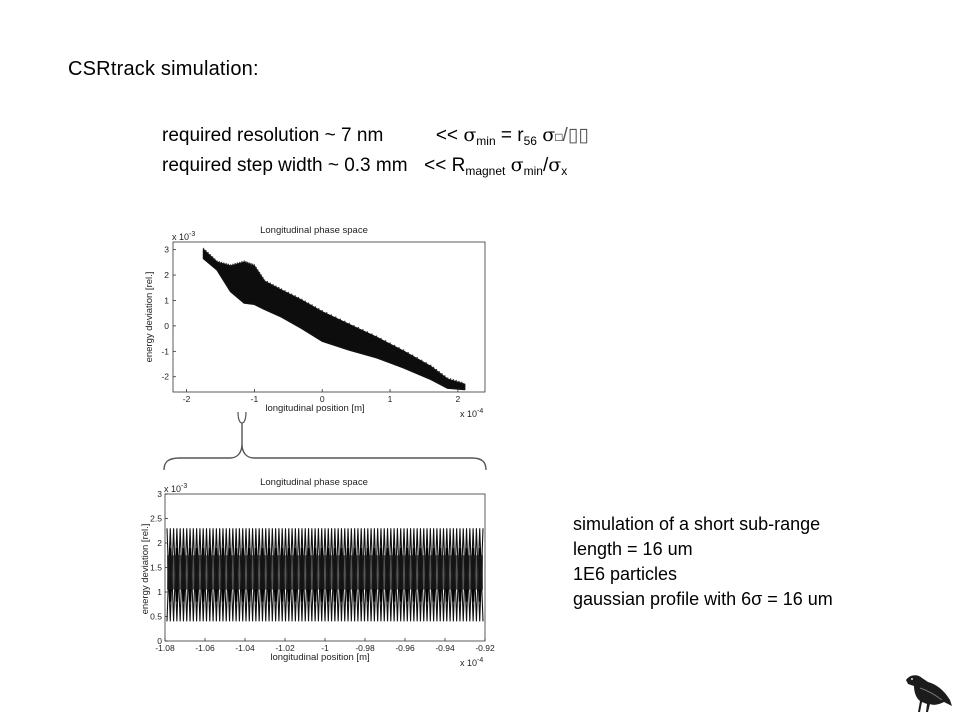  Describe the element at coordinates (285, 648) in the screenshot. I see `x-tick-label: -1.02` at that location.